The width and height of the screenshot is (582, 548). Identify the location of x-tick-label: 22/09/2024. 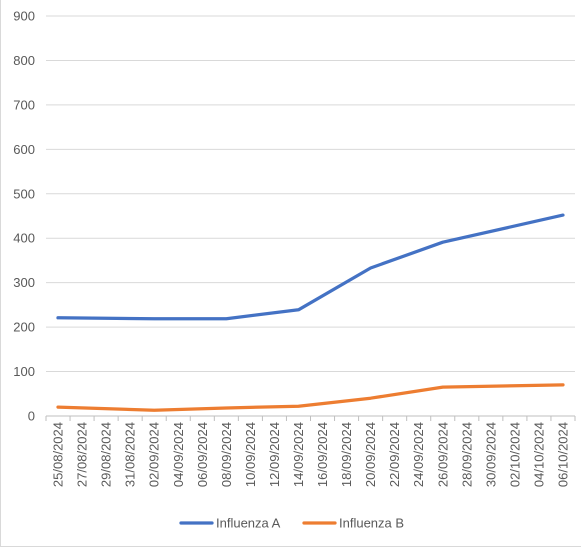
(394, 454).